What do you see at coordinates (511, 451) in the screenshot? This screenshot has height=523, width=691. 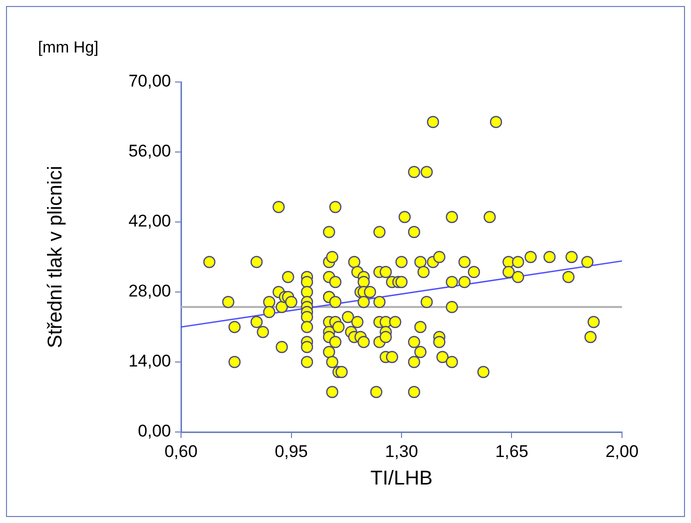 I see `x-tick-label: 1,65` at bounding box center [511, 451].